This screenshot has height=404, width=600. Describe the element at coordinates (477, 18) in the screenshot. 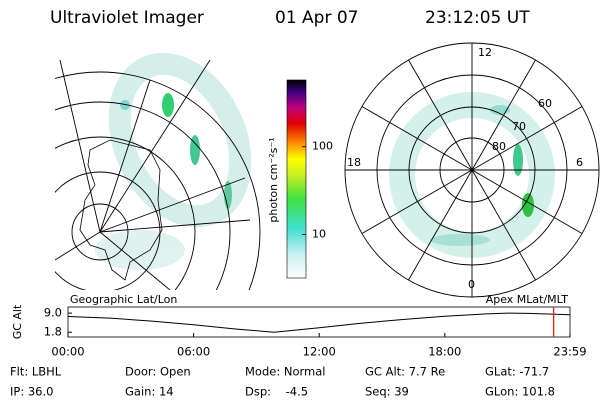

I see `time: 23:12:05 UT` at that location.